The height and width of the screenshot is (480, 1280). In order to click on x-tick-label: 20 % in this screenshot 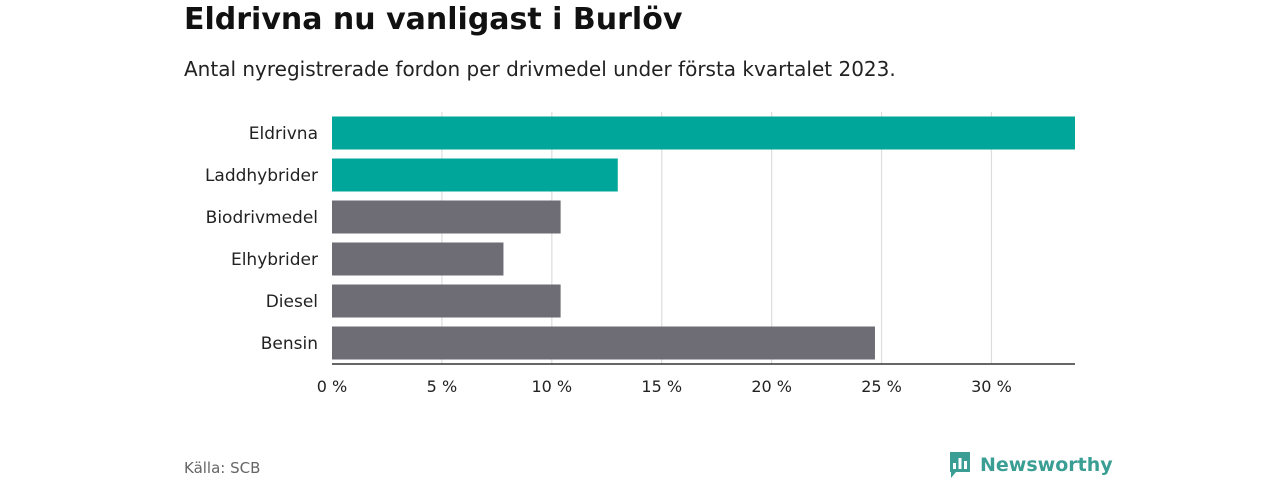, I will do `click(771, 386)`.